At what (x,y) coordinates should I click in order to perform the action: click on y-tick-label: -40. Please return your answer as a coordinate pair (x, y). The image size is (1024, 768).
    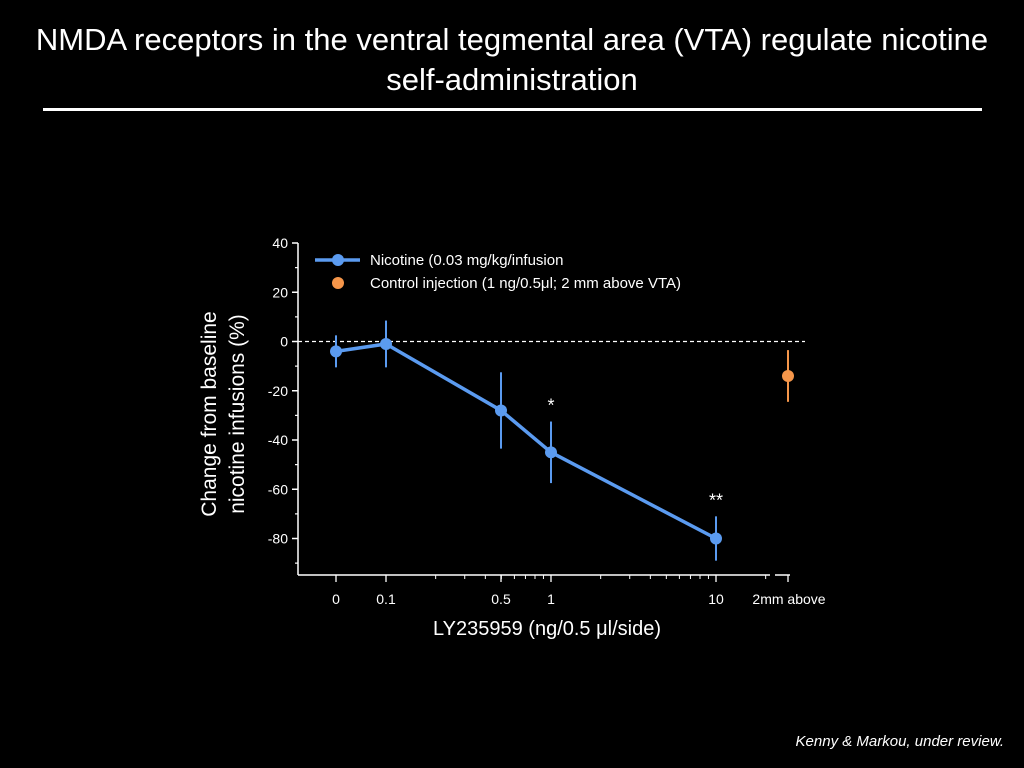
    Looking at the image, I should click on (278, 440).